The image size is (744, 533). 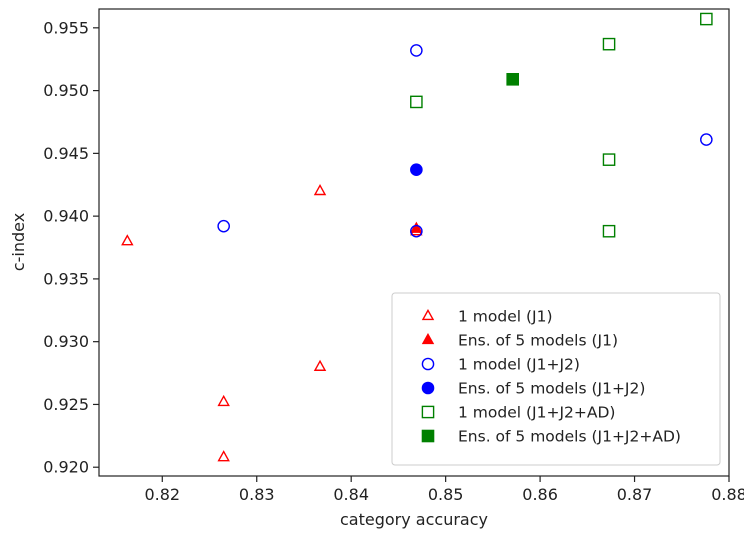 What do you see at coordinates (538, 341) in the screenshot?
I see `legend-label: Ens. of 5 models (J1)` at bounding box center [538, 341].